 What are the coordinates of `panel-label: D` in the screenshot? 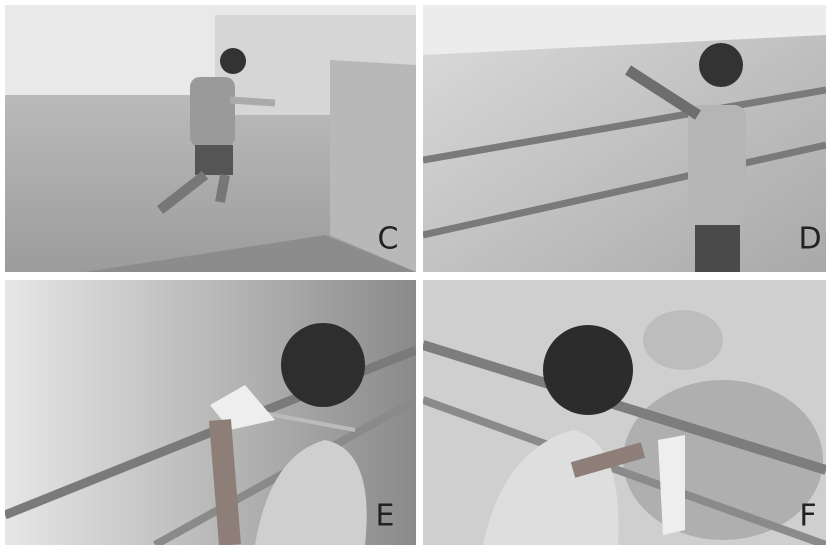 It's located at (809, 239).